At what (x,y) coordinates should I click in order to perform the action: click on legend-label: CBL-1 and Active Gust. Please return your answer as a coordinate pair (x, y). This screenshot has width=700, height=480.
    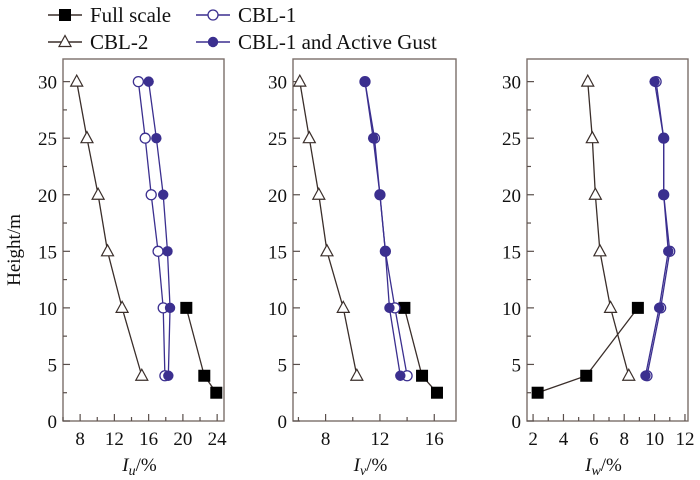
    Looking at the image, I should click on (337, 42).